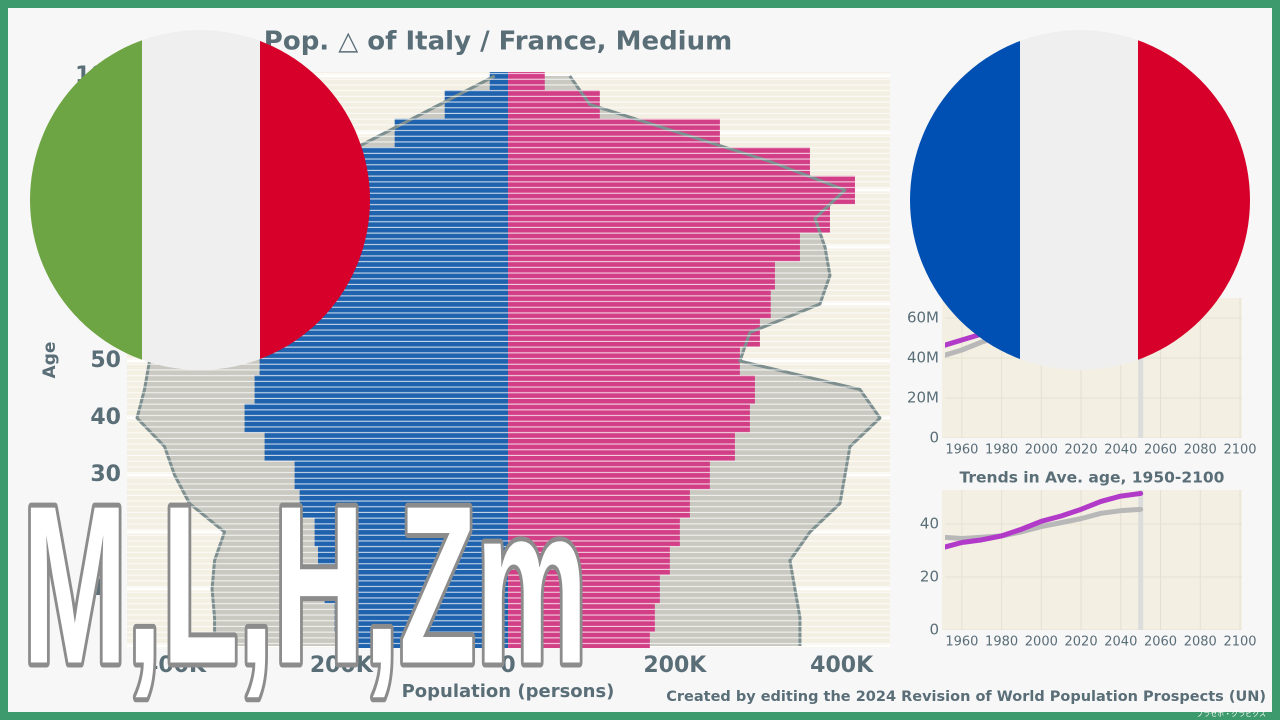 This screenshot has width=1280, height=720. I want to click on watermark: プラセボ・グラビクス, so click(1231, 713).